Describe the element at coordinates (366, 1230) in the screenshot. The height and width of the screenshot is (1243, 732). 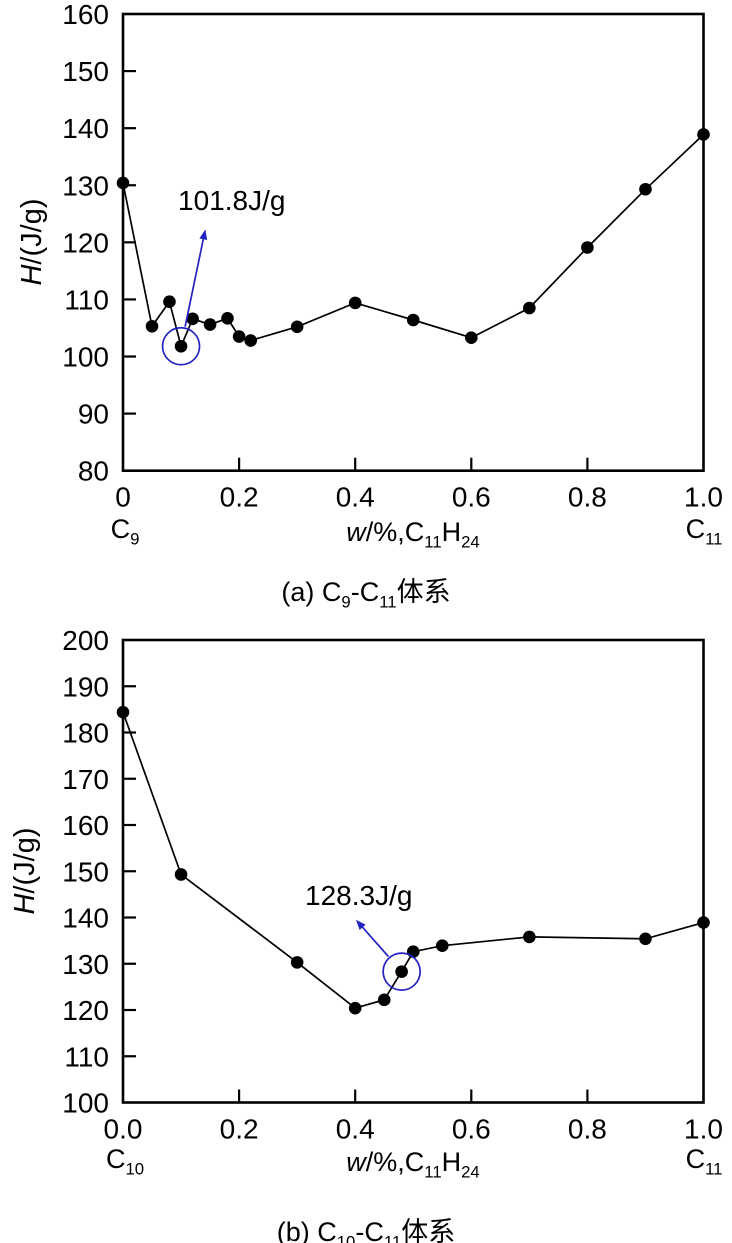
I see `chart-b-caption: (b) C10-C11体系` at that location.